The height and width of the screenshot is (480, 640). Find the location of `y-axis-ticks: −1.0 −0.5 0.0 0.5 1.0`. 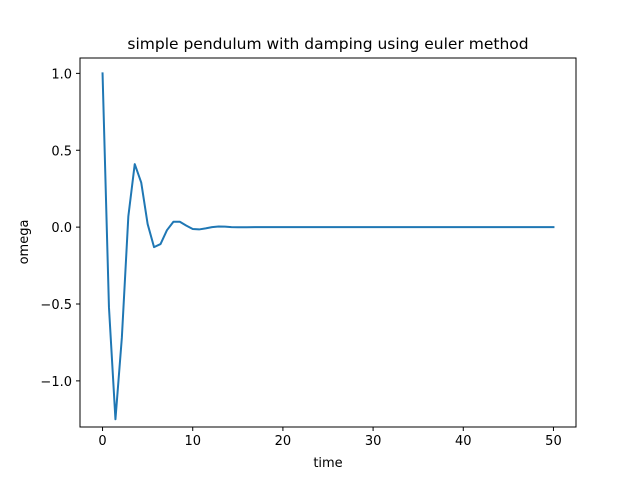

y-axis-ticks: −1.0 −0.5 0.0 0.5 1.0 is located at coordinates (60, 228).